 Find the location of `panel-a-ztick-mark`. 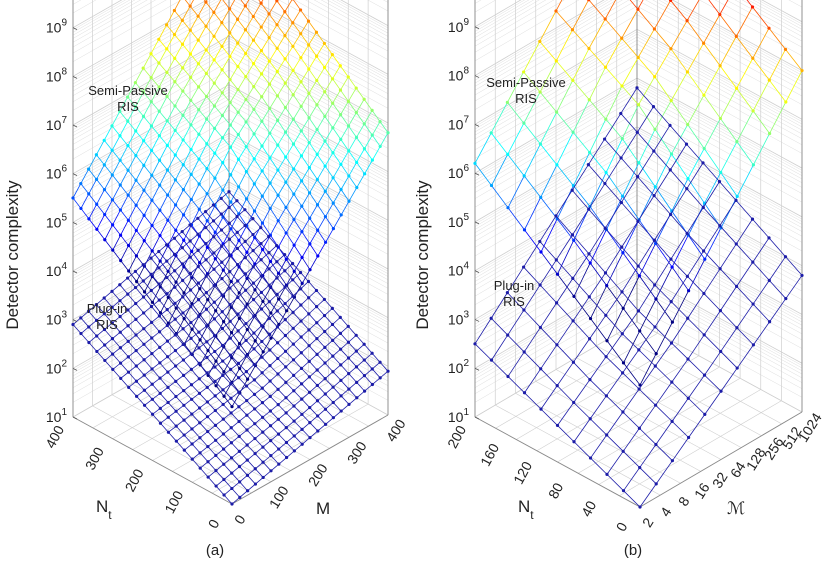

panel-a-ztick-mark is located at coordinates (75, 29).